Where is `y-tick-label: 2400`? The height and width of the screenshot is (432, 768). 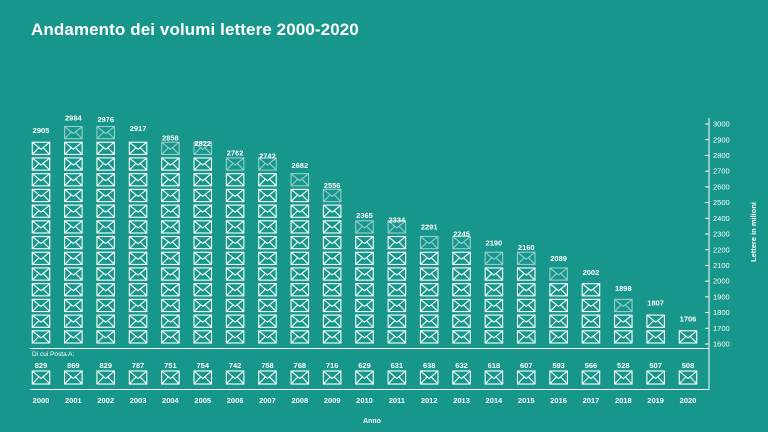 y-tick-label: 2400 is located at coordinates (721, 218).